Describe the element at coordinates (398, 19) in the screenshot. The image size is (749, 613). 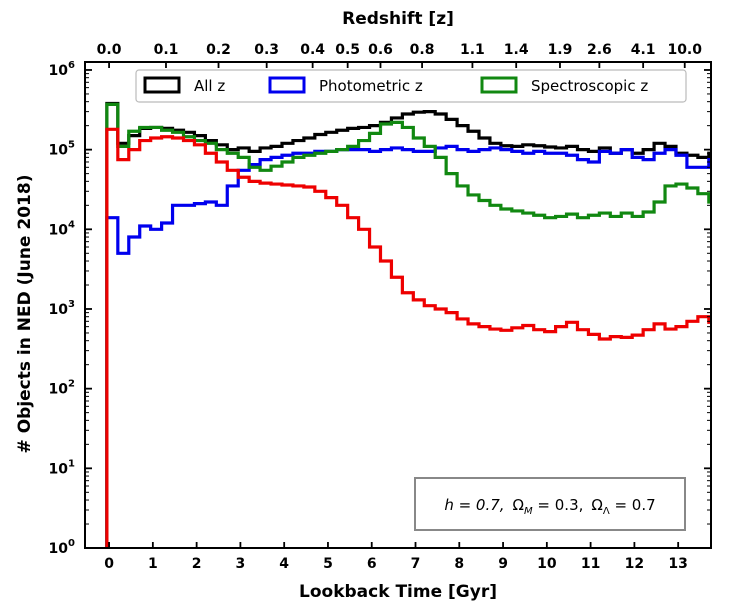
I see `top-axis-title: Redshift [z]` at that location.